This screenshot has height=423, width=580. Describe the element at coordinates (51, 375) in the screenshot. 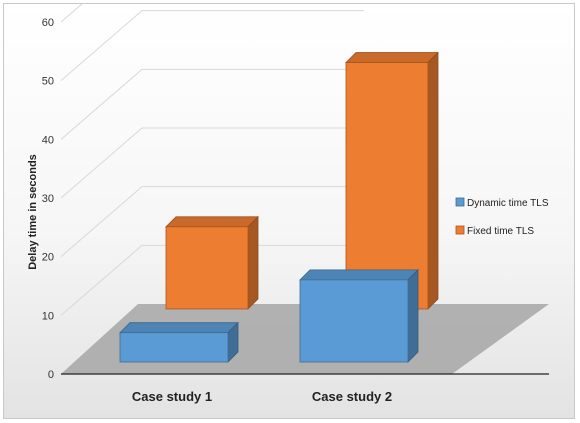

I see `y-tick-label: 0` at that location.